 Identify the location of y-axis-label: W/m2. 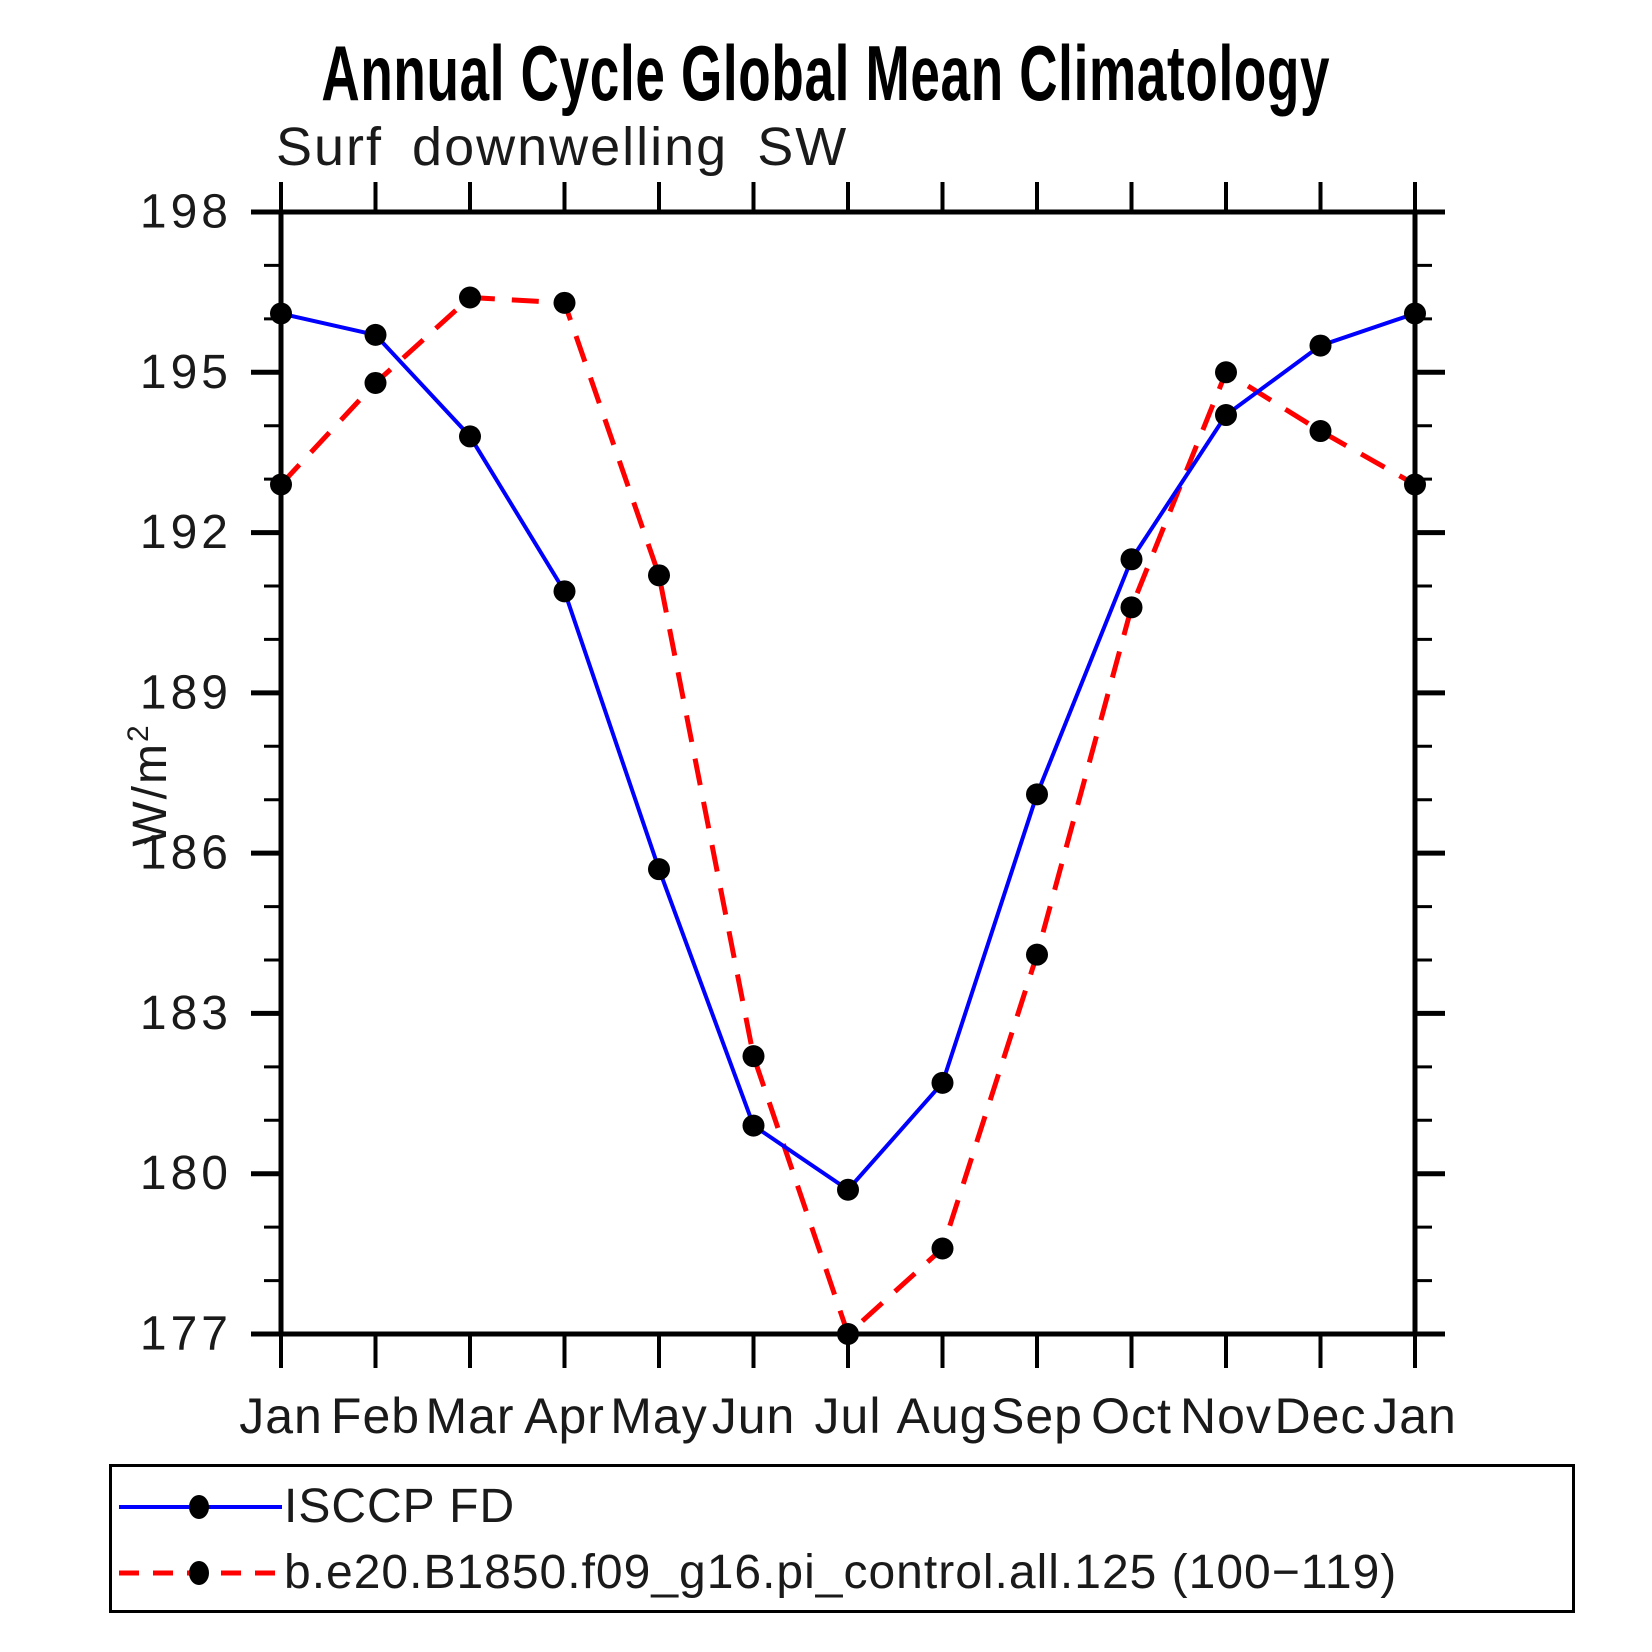
(150, 784).